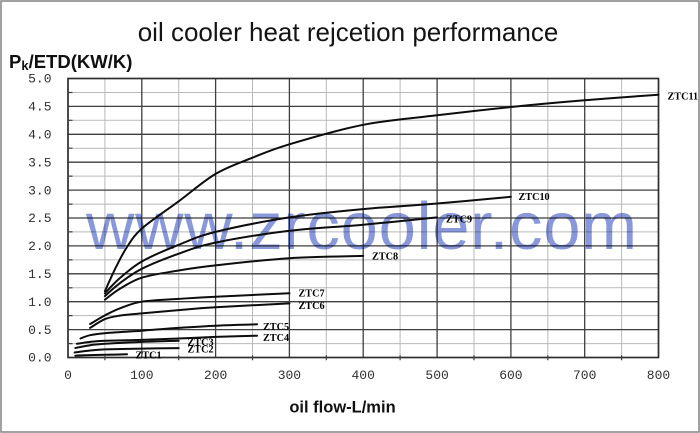  Describe the element at coordinates (215, 375) in the screenshot. I see `svg-text: 200` at that location.